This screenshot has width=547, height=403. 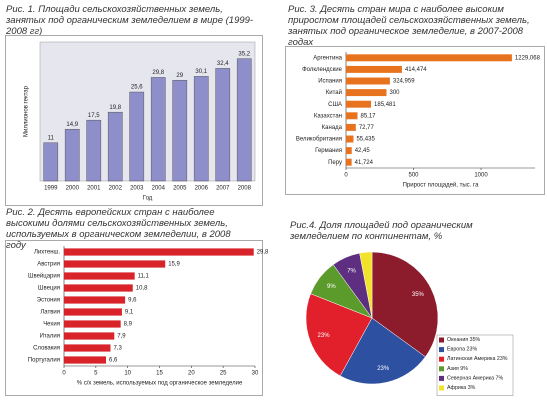 I want to click on x-tick-label: 2003, so click(x=137, y=189).